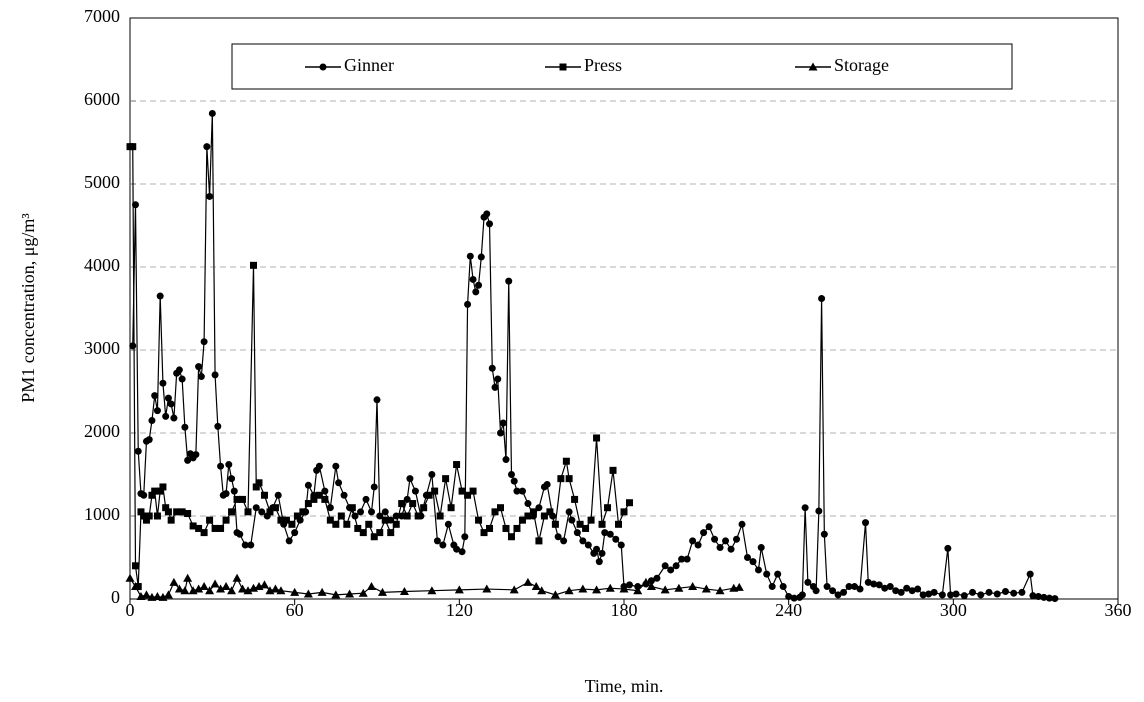 This screenshot has height=702, width=1144. I want to click on legend-label: Ginner, so click(369, 65).